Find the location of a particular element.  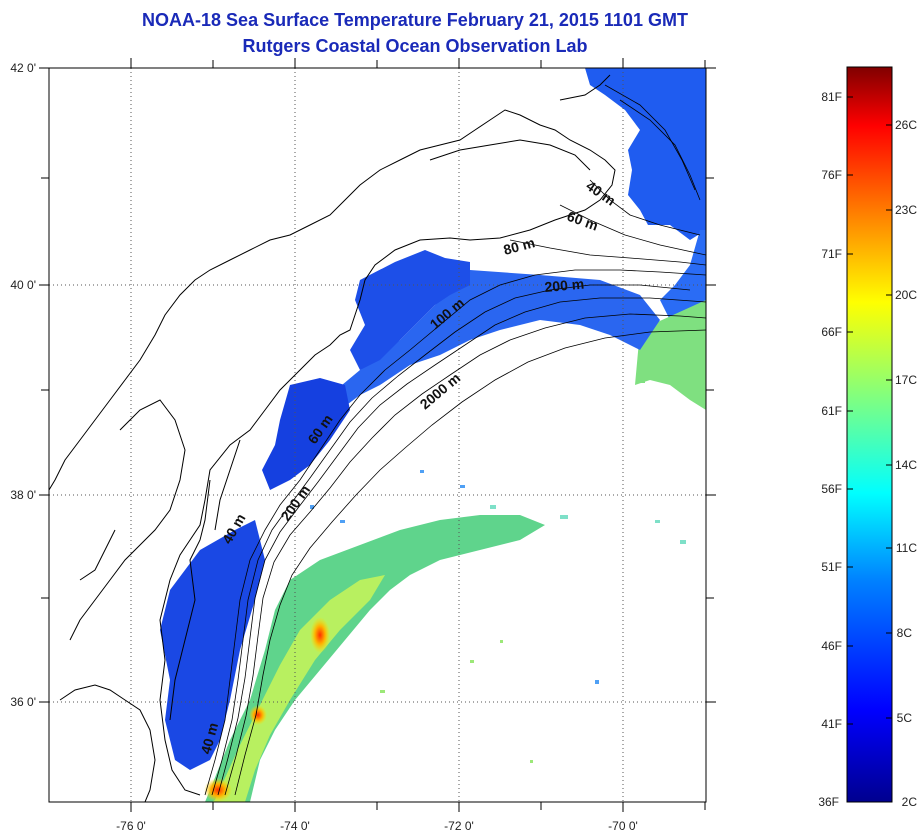

latitude-label-36: 36 0' is located at coordinates (23, 702).